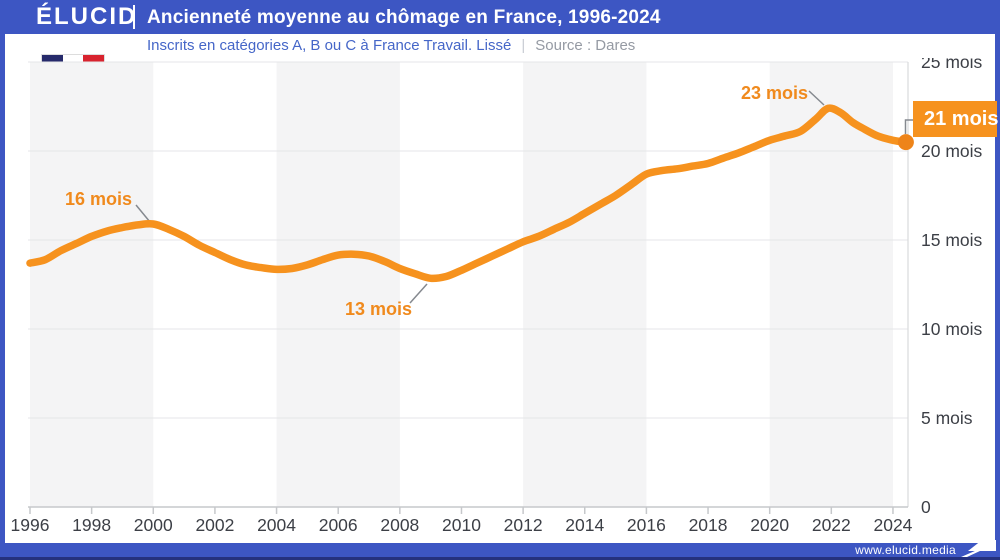  Describe the element at coordinates (500, 558) in the screenshot. I see `footer-dark-strip` at that location.